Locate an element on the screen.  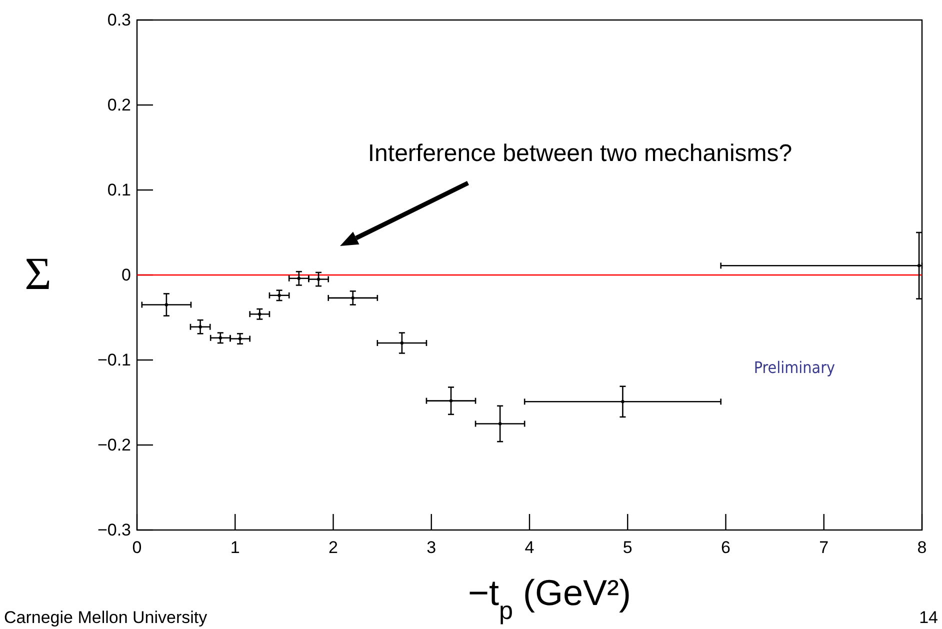
x-tick-label: 6 is located at coordinates (725, 547).